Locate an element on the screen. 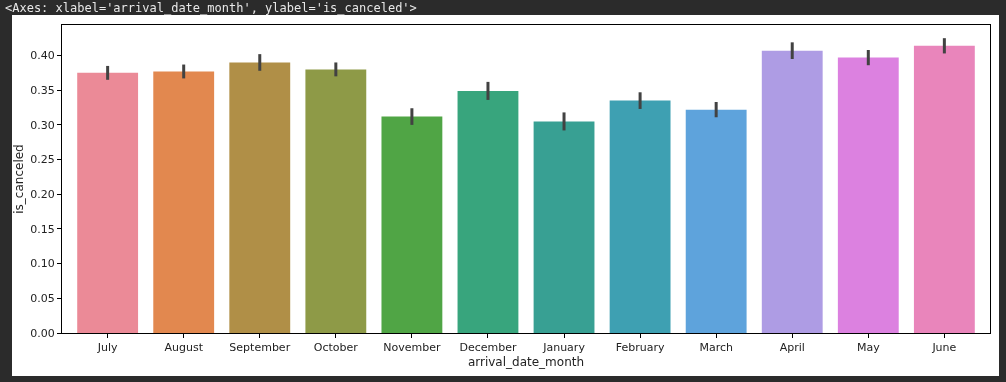  x-tick-label: October is located at coordinates (336, 348).